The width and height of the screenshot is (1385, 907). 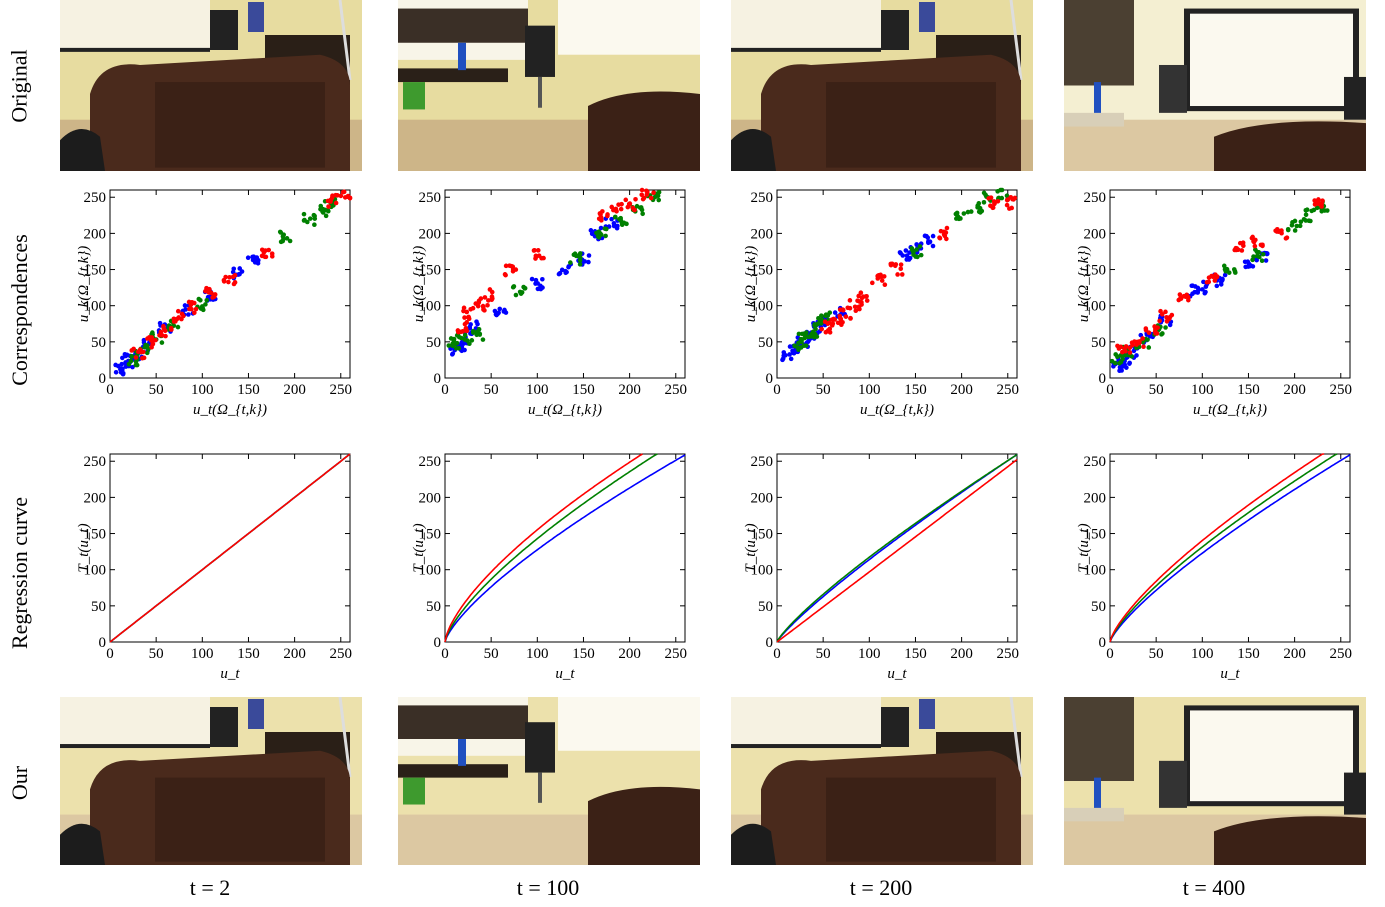 What do you see at coordinates (882, 781) in the screenshot?
I see `our-photo-t200` at bounding box center [882, 781].